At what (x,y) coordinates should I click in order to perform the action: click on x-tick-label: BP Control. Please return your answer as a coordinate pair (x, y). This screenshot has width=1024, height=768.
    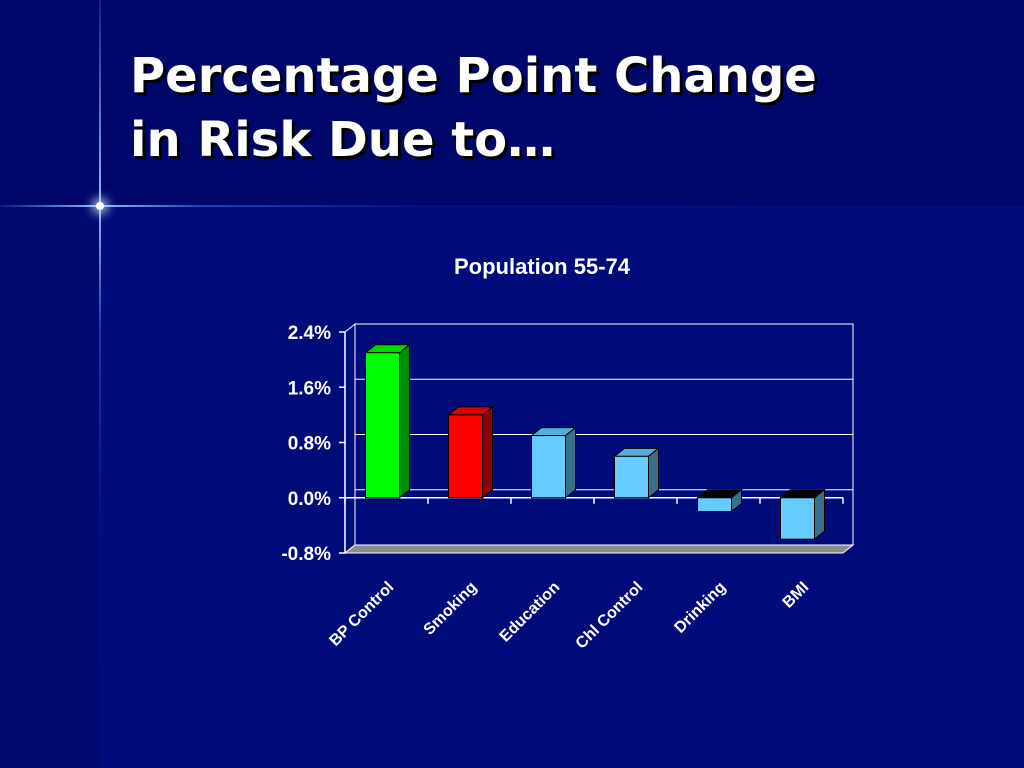
    Looking at the image, I should click on (361, 614).